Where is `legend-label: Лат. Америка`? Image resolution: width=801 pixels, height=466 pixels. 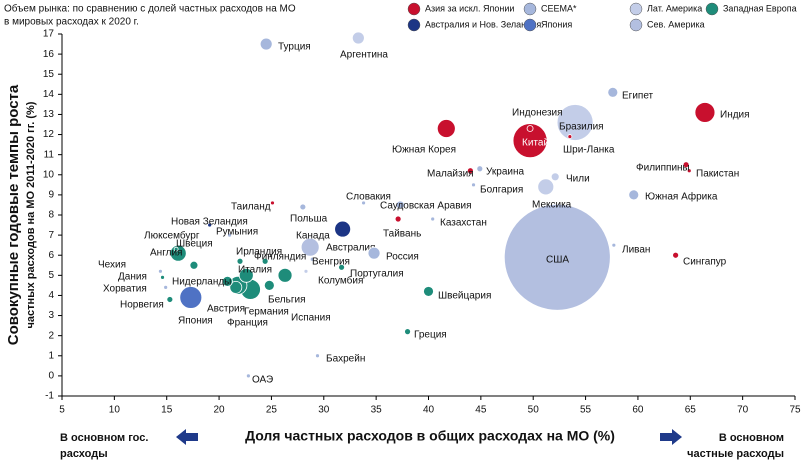 legend-label: Лат. Америка is located at coordinates (674, 8).